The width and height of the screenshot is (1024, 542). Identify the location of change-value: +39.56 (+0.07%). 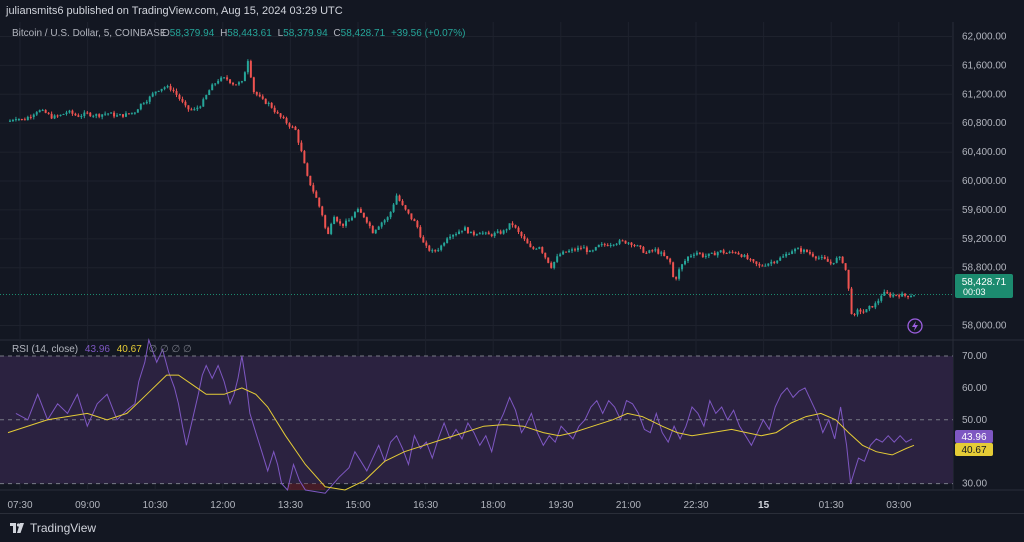
(428, 33).